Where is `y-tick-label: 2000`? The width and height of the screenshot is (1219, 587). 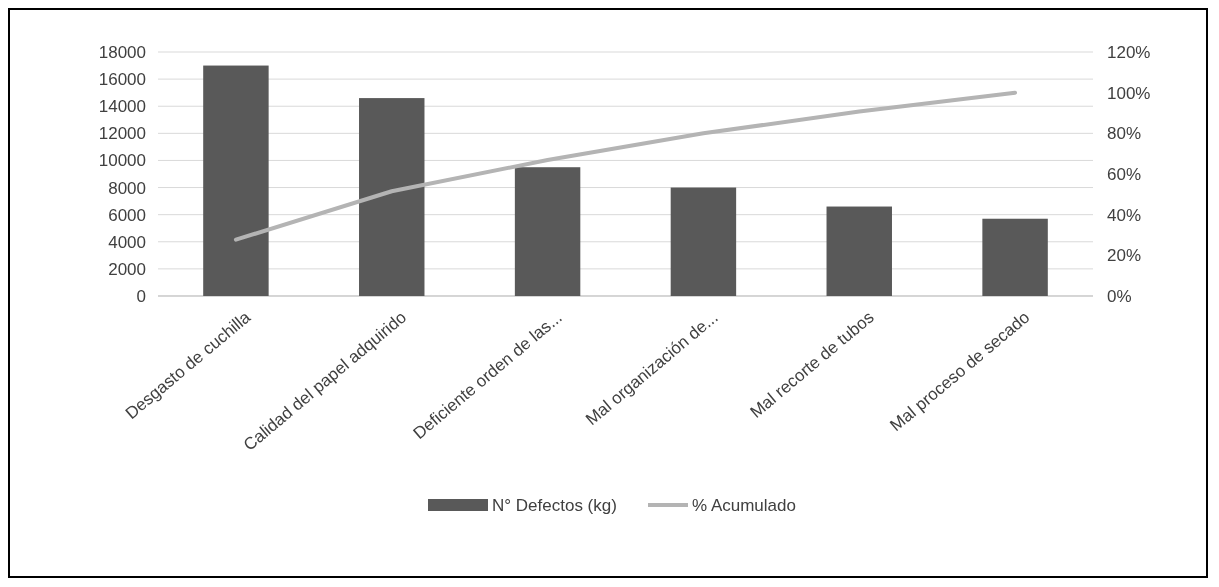
y-tick-label: 2000 is located at coordinates (127, 269).